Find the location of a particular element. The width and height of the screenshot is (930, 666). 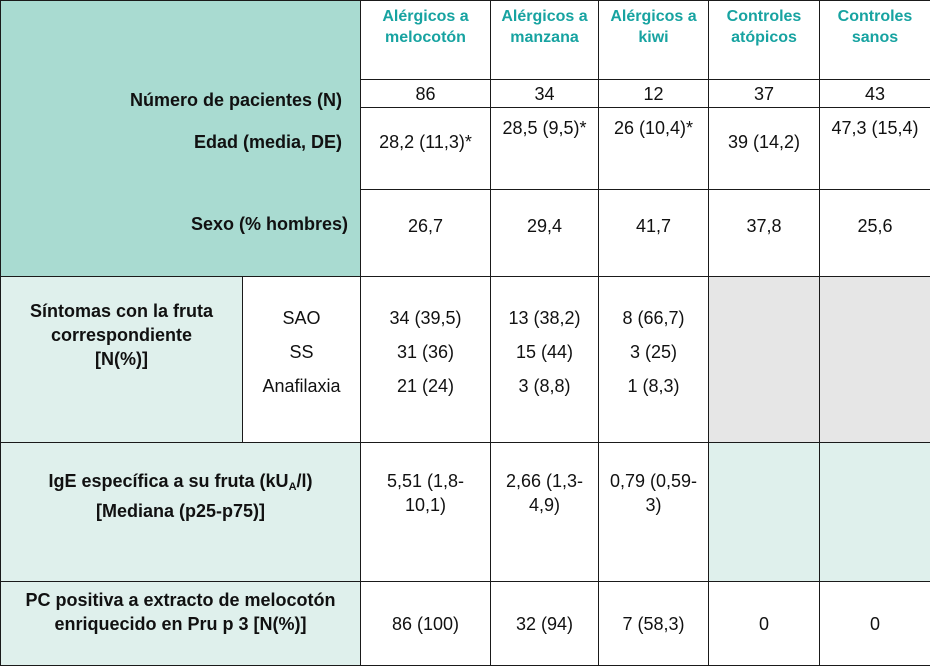

pc-melocoton: 86 (100) is located at coordinates (426, 624).